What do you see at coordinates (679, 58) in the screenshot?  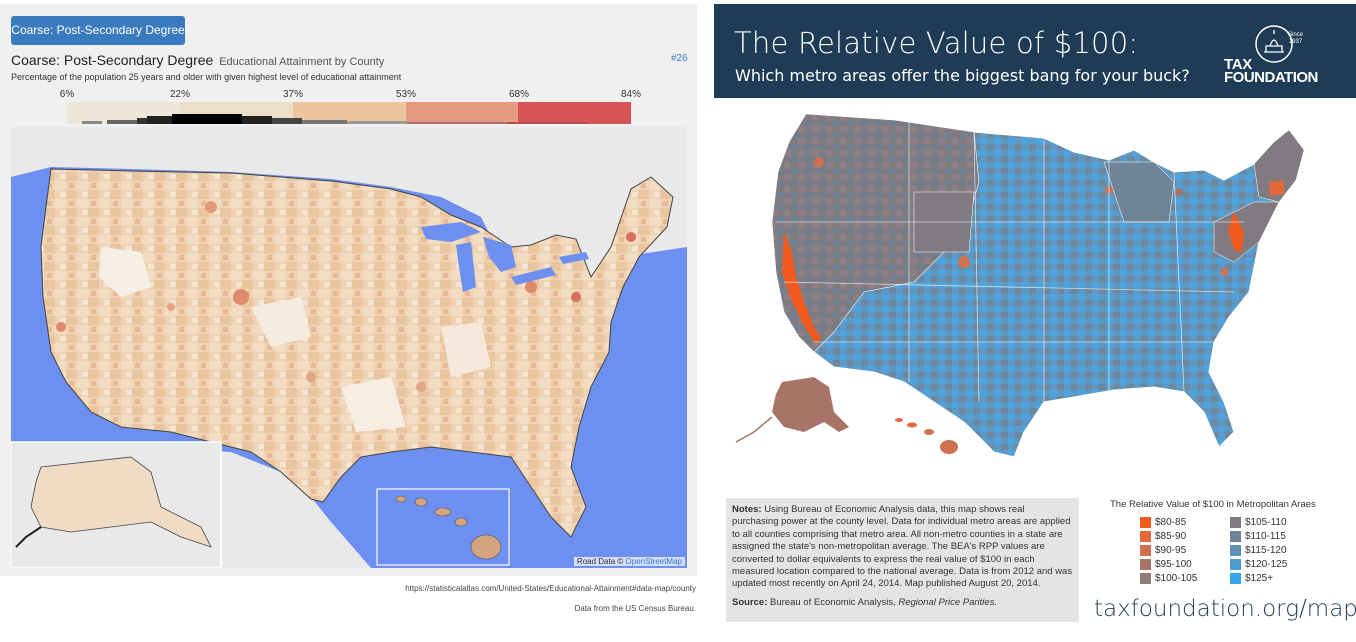 I see `map-number-link: #26` at bounding box center [679, 58].